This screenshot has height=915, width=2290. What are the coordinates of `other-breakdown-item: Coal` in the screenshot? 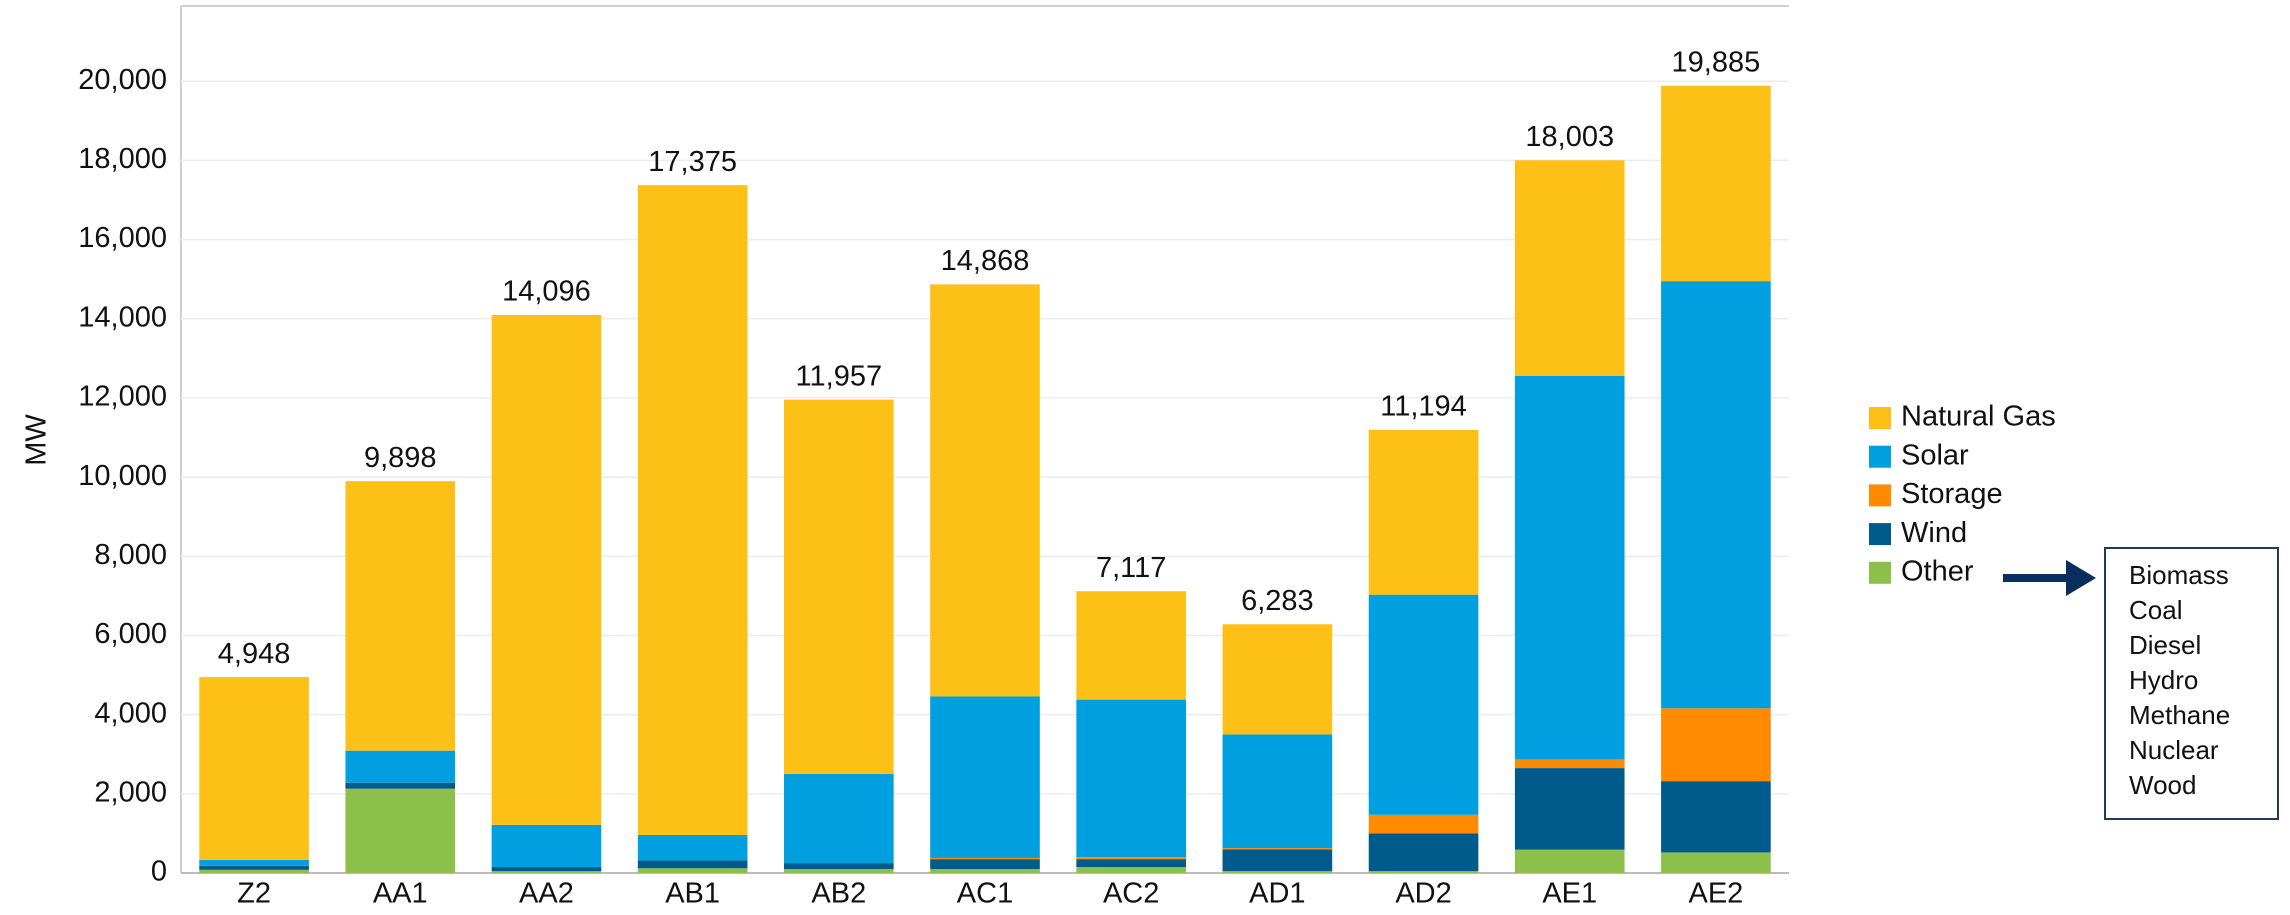 It's located at (2155, 610).